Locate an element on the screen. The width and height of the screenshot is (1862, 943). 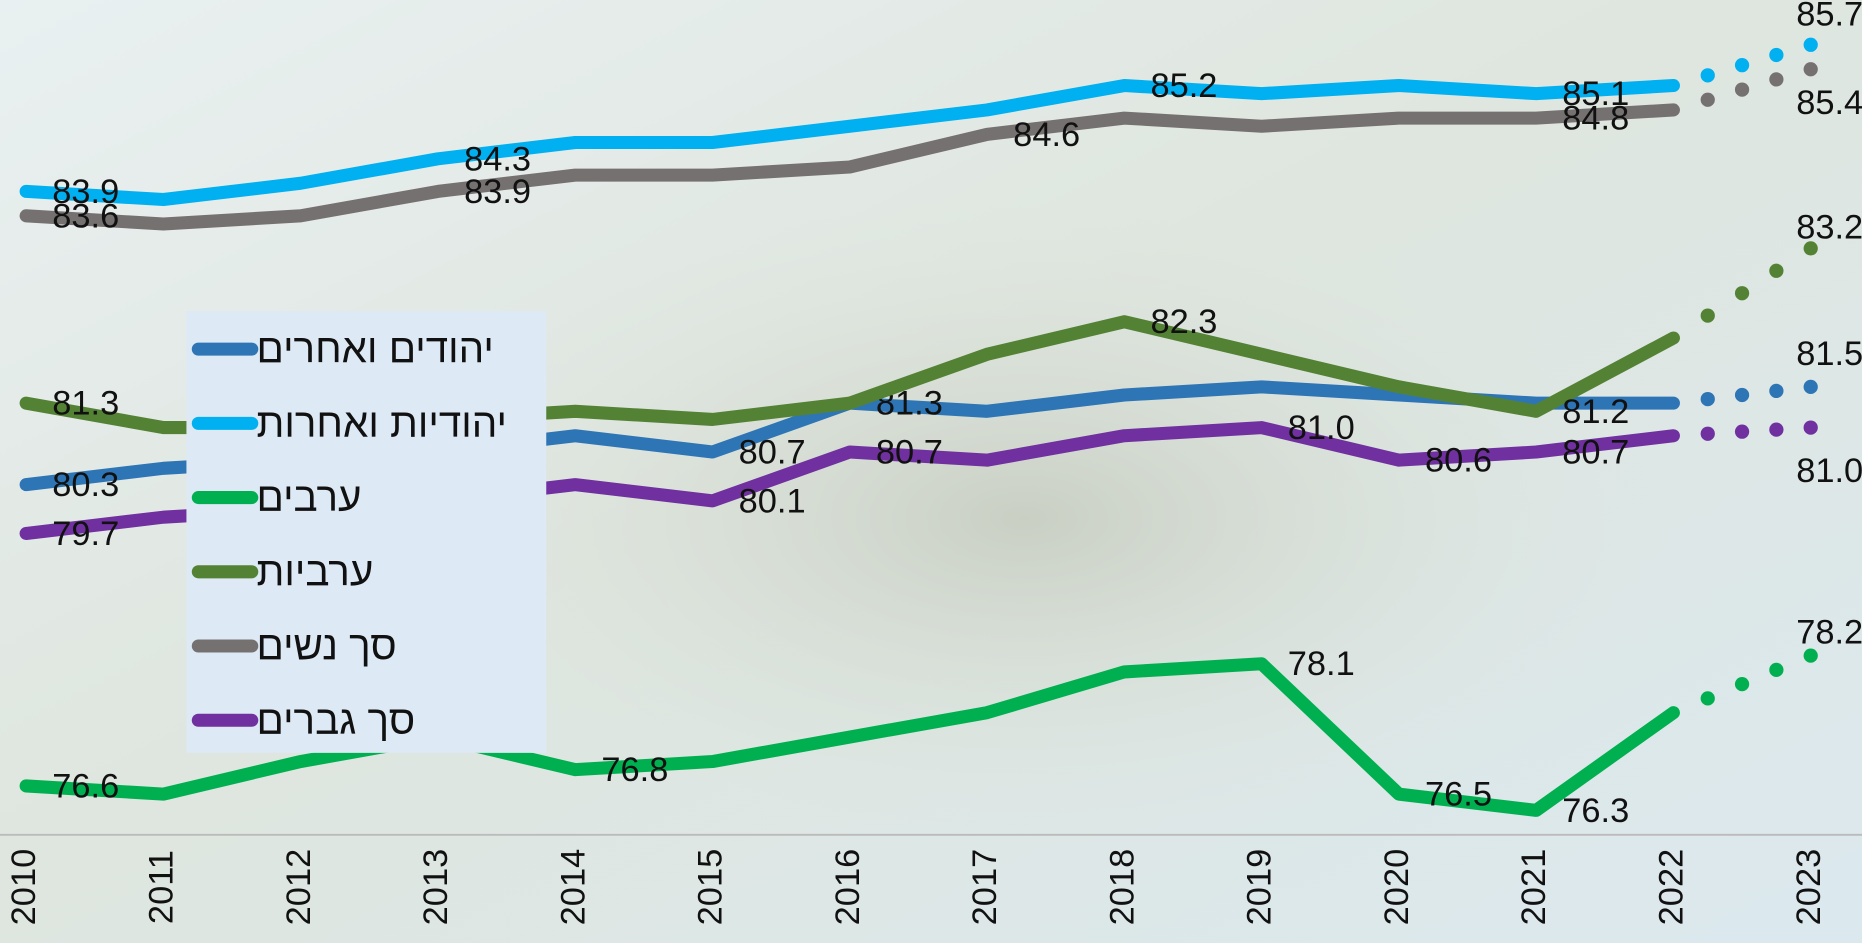
legend-label: יהודים ואחרים is located at coordinates (375, 348).